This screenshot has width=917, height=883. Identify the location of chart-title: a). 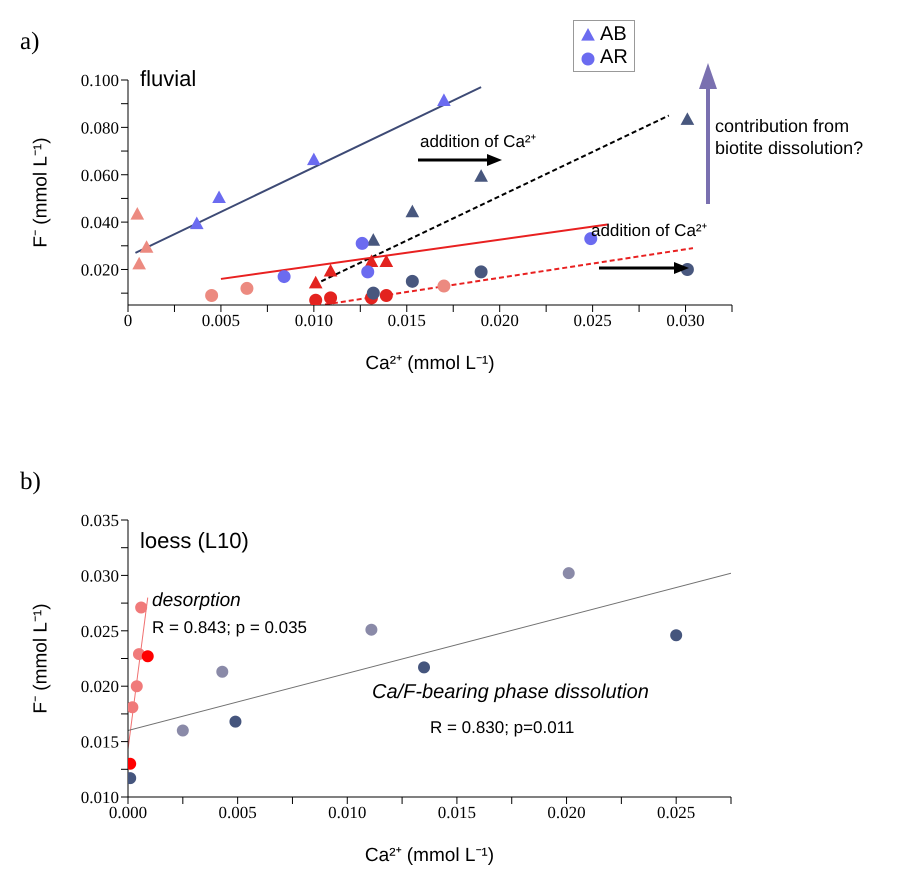
(30, 42).